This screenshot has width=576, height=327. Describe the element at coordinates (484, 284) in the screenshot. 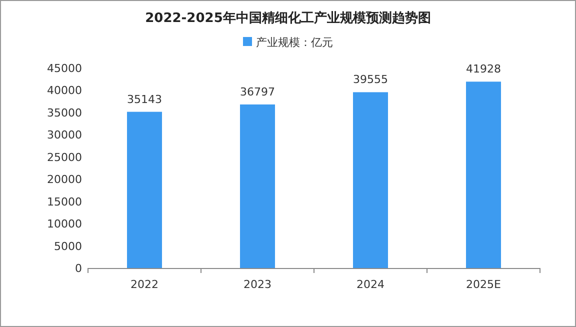

I see `x-tick-label: 2025E` at that location.